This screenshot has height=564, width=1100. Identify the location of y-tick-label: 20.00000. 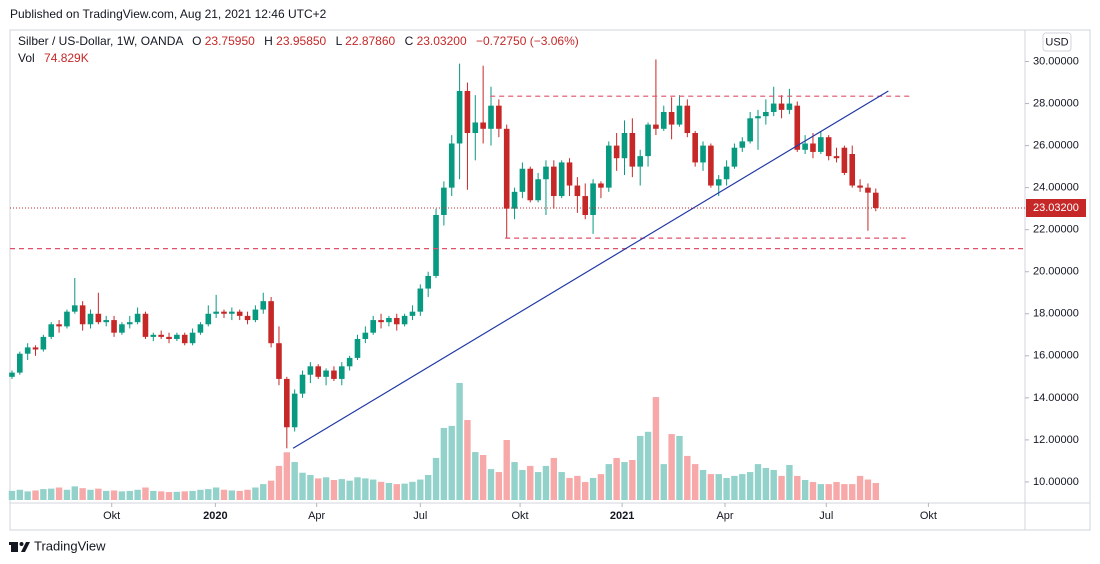
(1056, 272).